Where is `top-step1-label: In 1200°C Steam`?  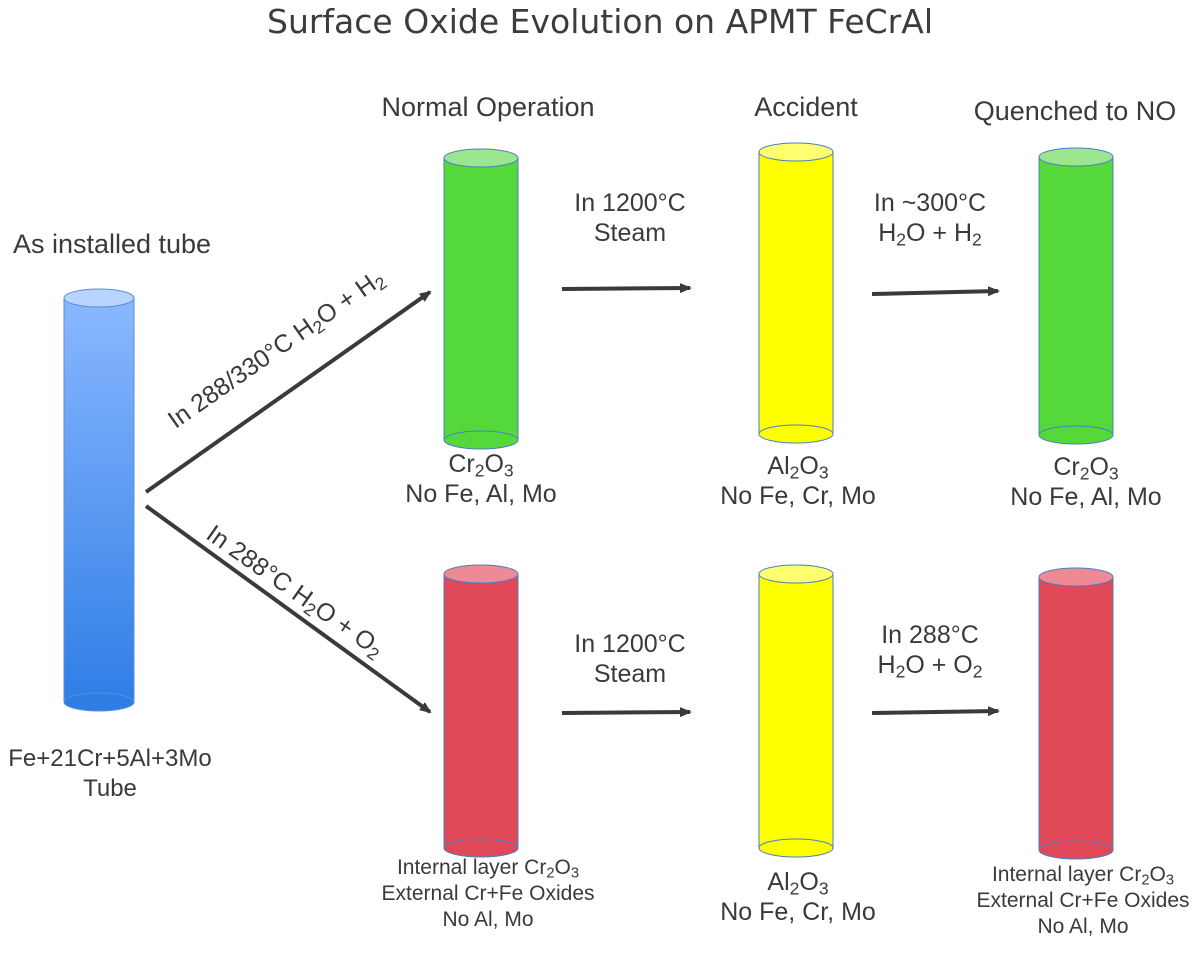 top-step1-label: In 1200°C Steam is located at coordinates (630, 218).